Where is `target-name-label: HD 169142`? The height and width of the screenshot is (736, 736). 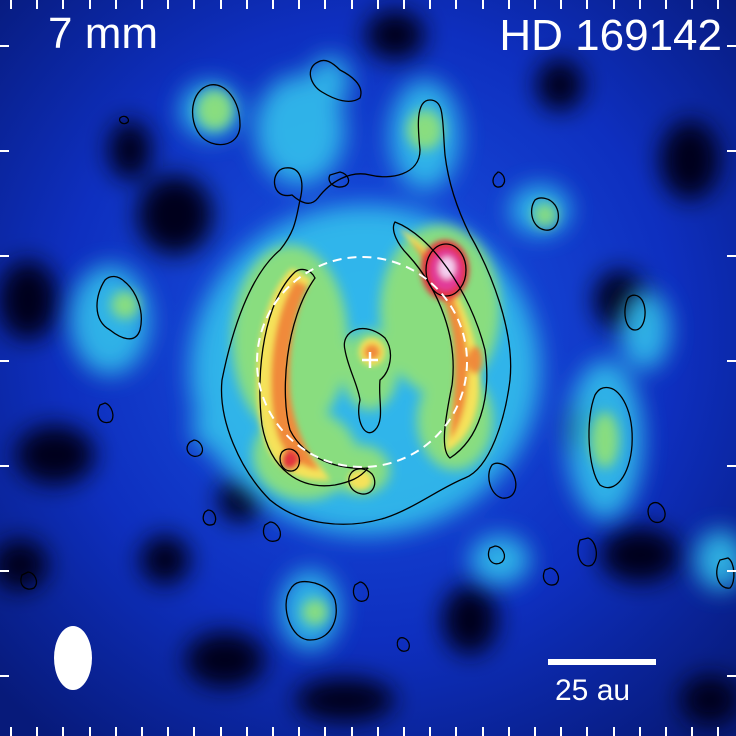
target-name-label: HD 169142 is located at coordinates (610, 35).